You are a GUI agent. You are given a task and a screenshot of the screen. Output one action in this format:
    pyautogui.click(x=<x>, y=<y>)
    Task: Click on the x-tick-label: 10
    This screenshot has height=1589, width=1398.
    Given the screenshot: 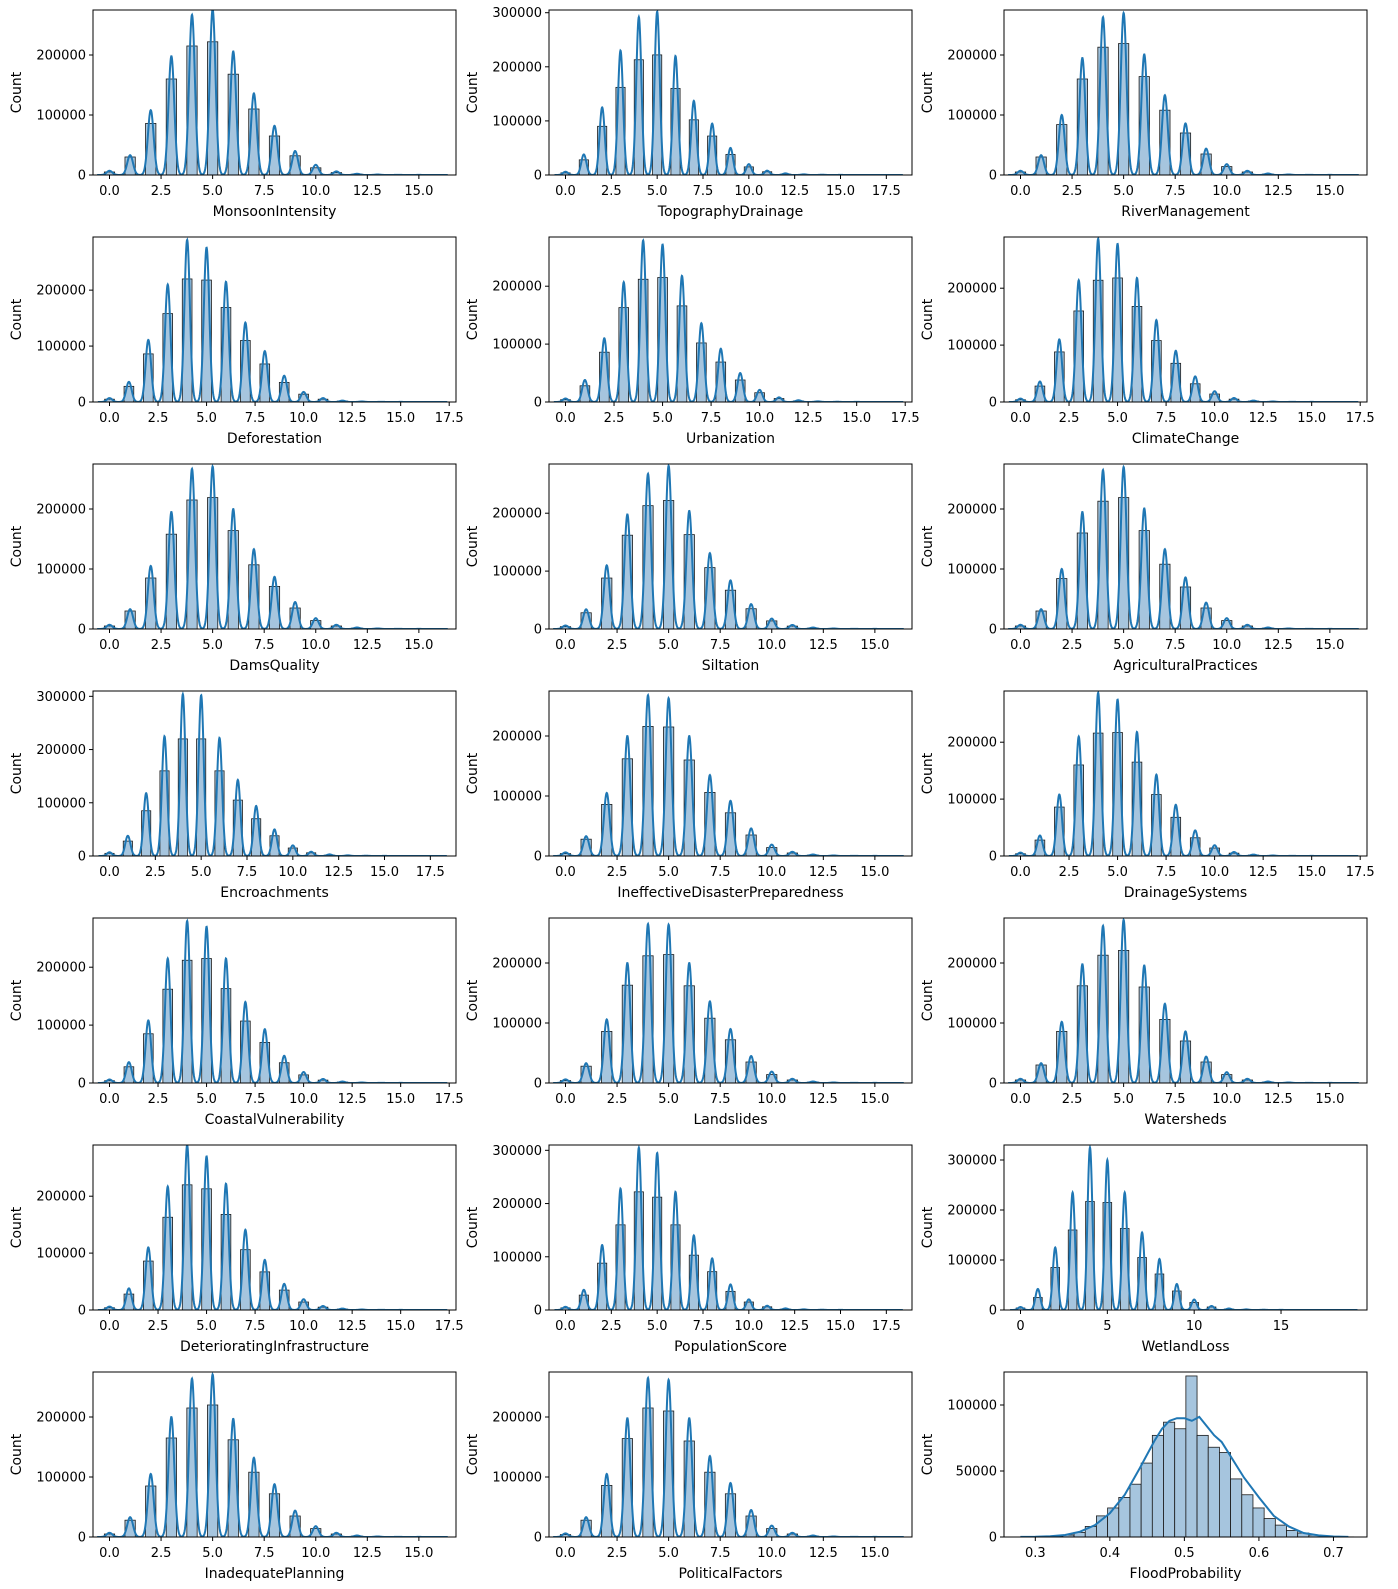 What is the action you would take?
    pyautogui.click(x=1194, y=1326)
    